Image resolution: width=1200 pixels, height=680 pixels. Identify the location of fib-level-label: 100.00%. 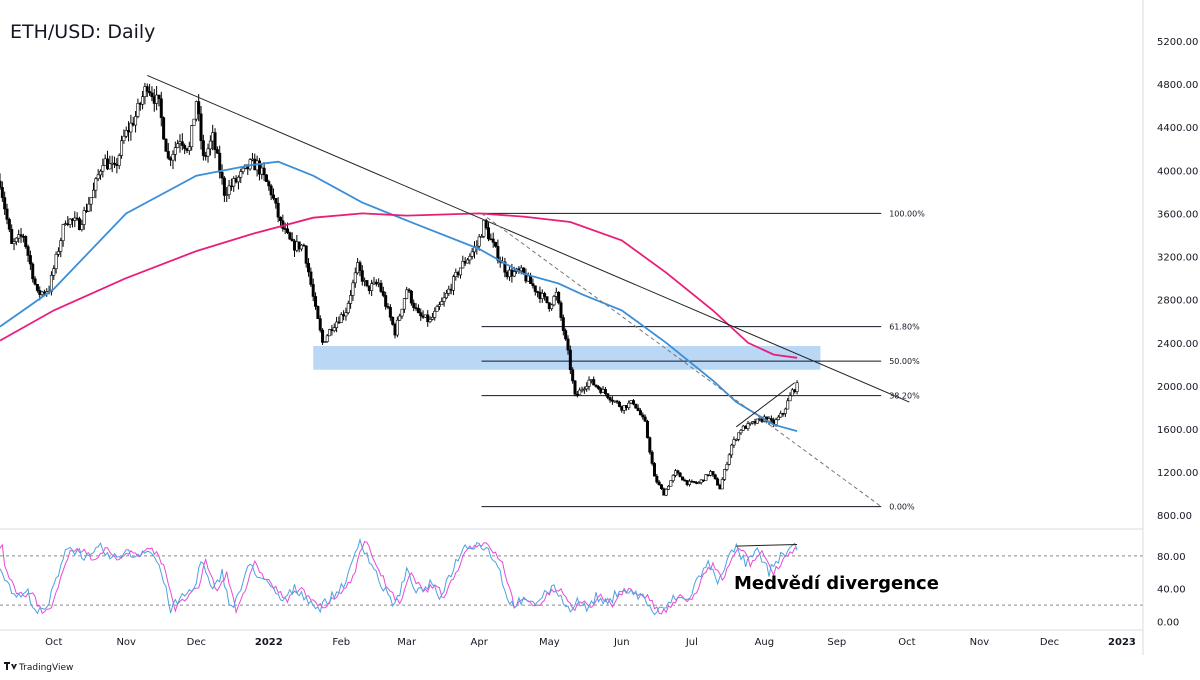
(907, 213).